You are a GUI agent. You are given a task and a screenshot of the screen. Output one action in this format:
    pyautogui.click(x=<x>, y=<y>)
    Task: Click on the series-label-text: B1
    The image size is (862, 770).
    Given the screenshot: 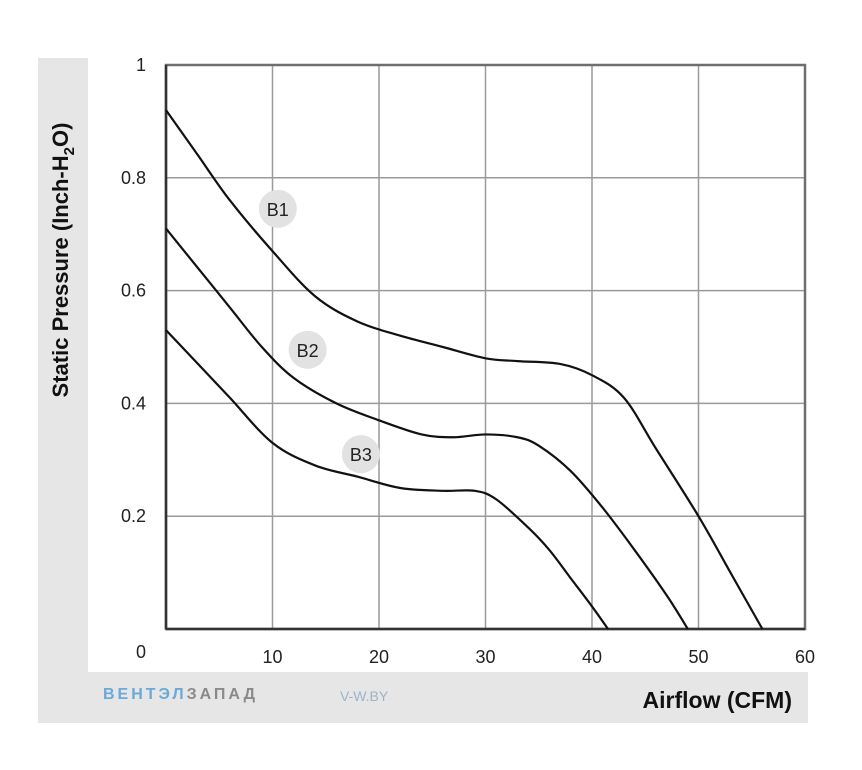 What is the action you would take?
    pyautogui.click(x=278, y=210)
    